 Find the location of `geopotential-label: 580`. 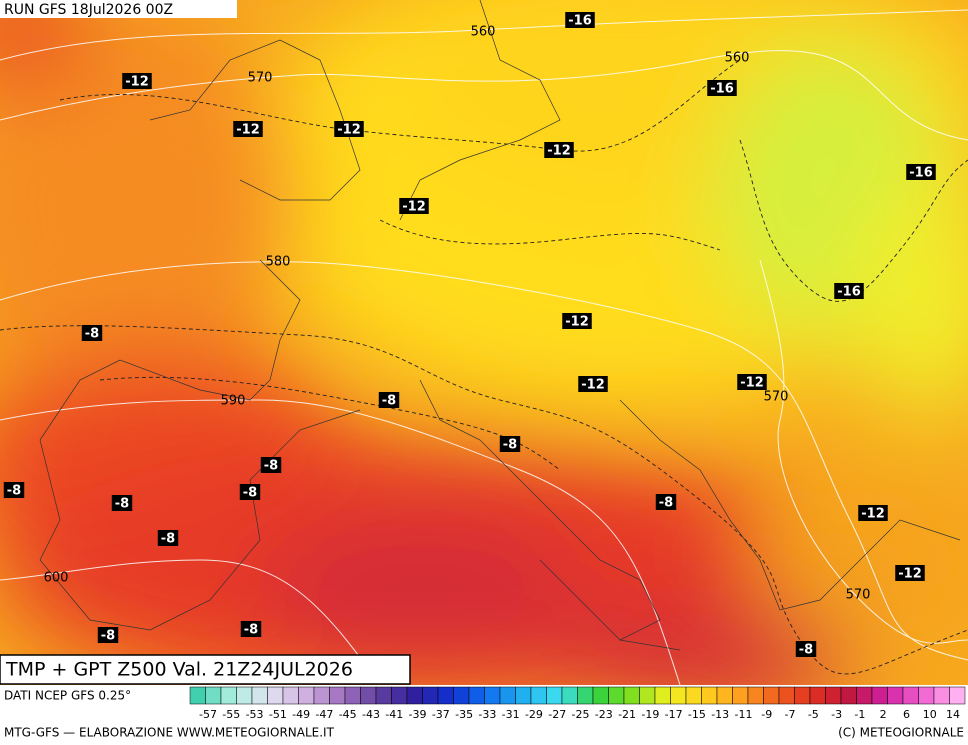

geopotential-label: 580 is located at coordinates (278, 262).